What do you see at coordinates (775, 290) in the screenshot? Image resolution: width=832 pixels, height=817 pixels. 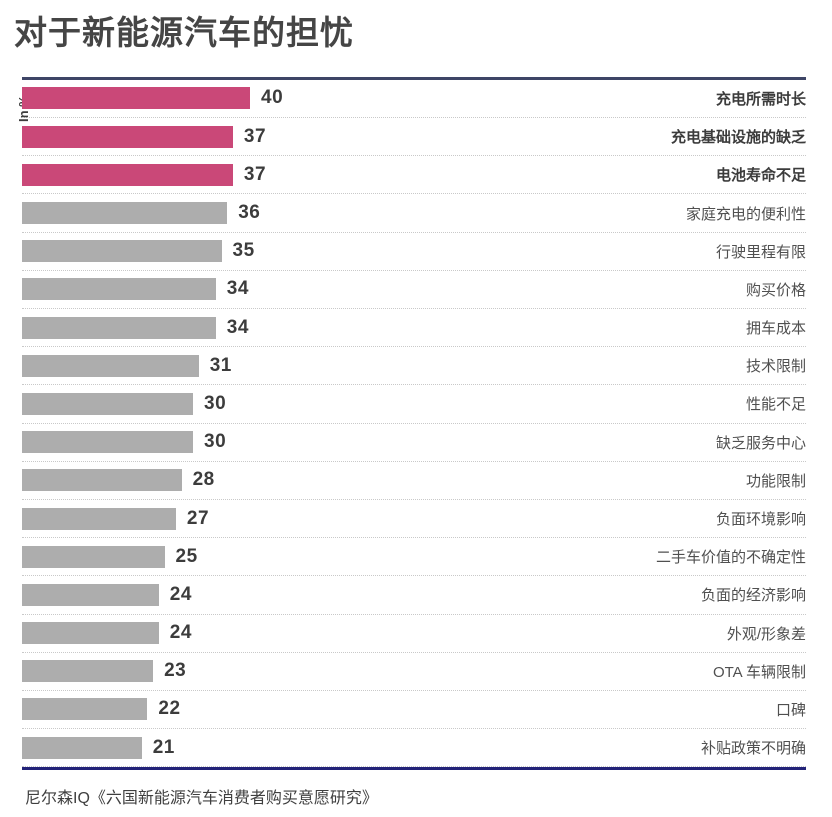 I see `category-label: 购买价格` at bounding box center [775, 290].